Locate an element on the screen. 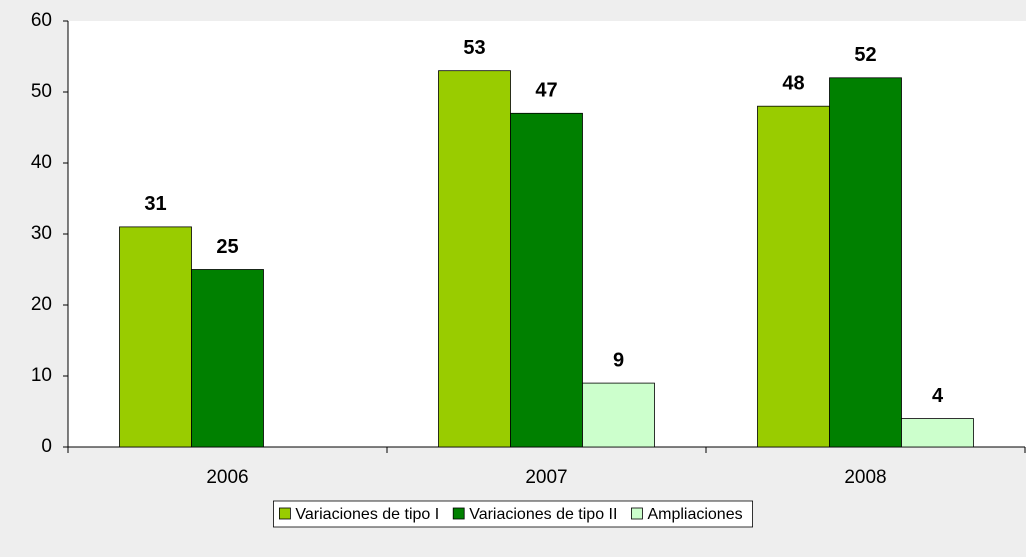 The height and width of the screenshot is (557, 1026). value-label: 48 is located at coordinates (793, 83).